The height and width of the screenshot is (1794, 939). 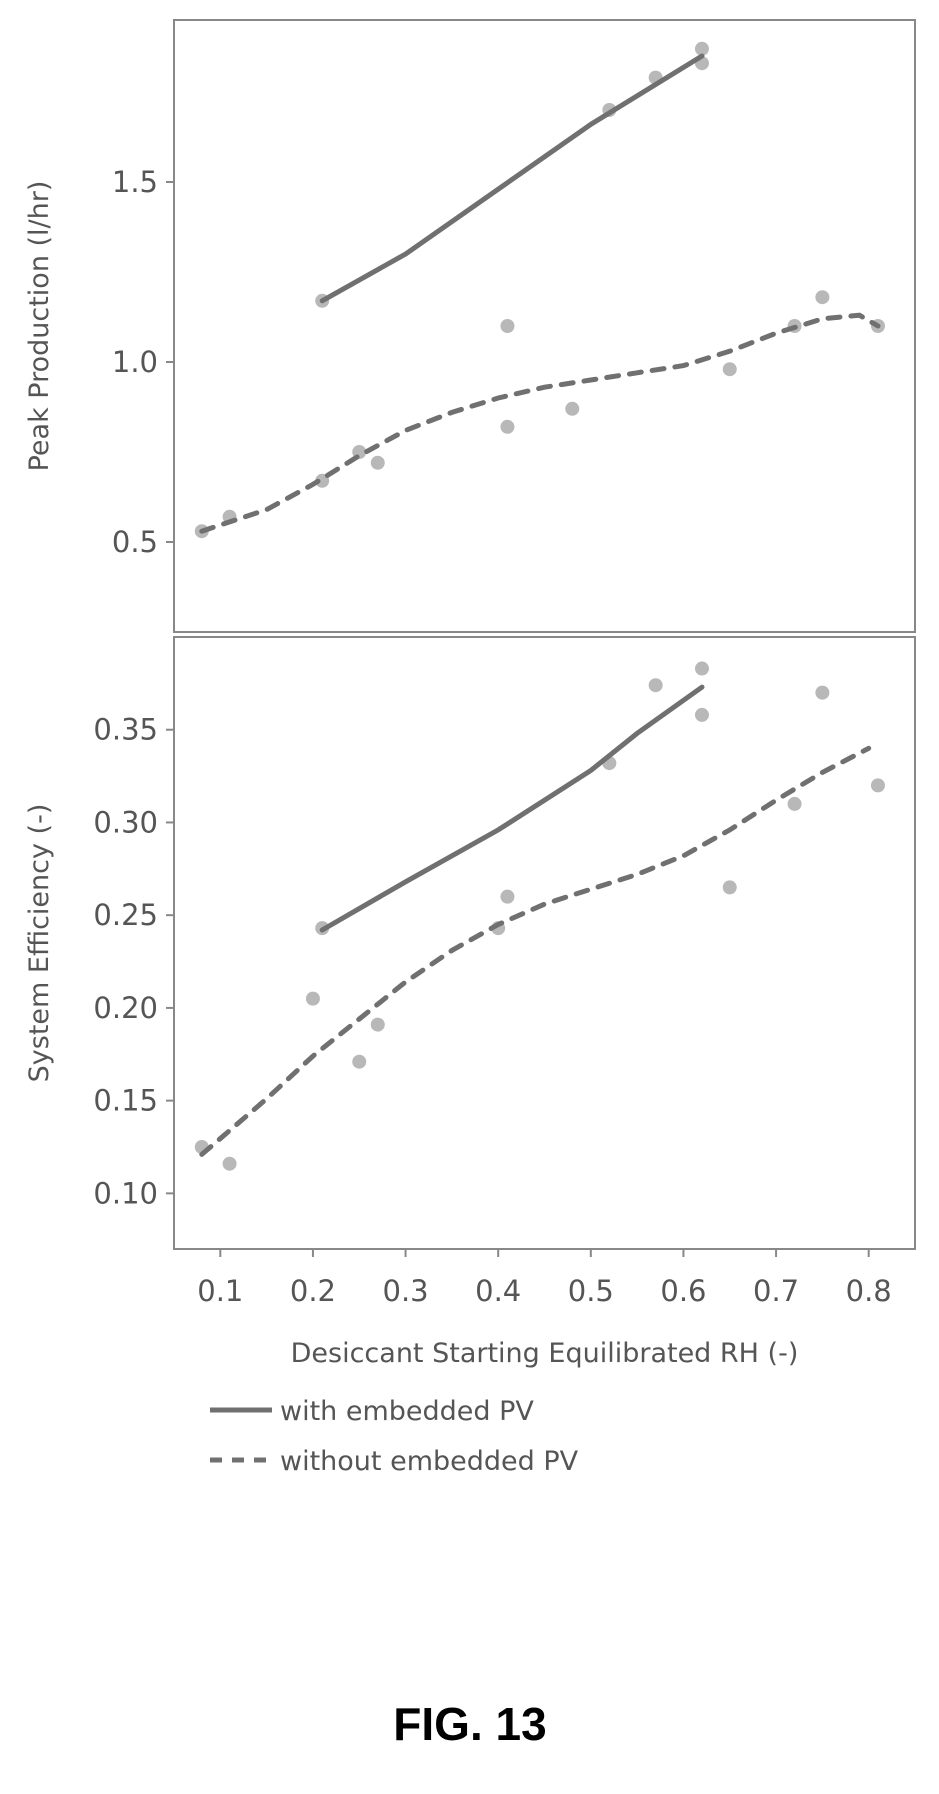 I want to click on shared-x-ticks: 0.1 0.2 0.3 0.4 0.5 0.6 0.7 0.8, so click(x=544, y=1278).